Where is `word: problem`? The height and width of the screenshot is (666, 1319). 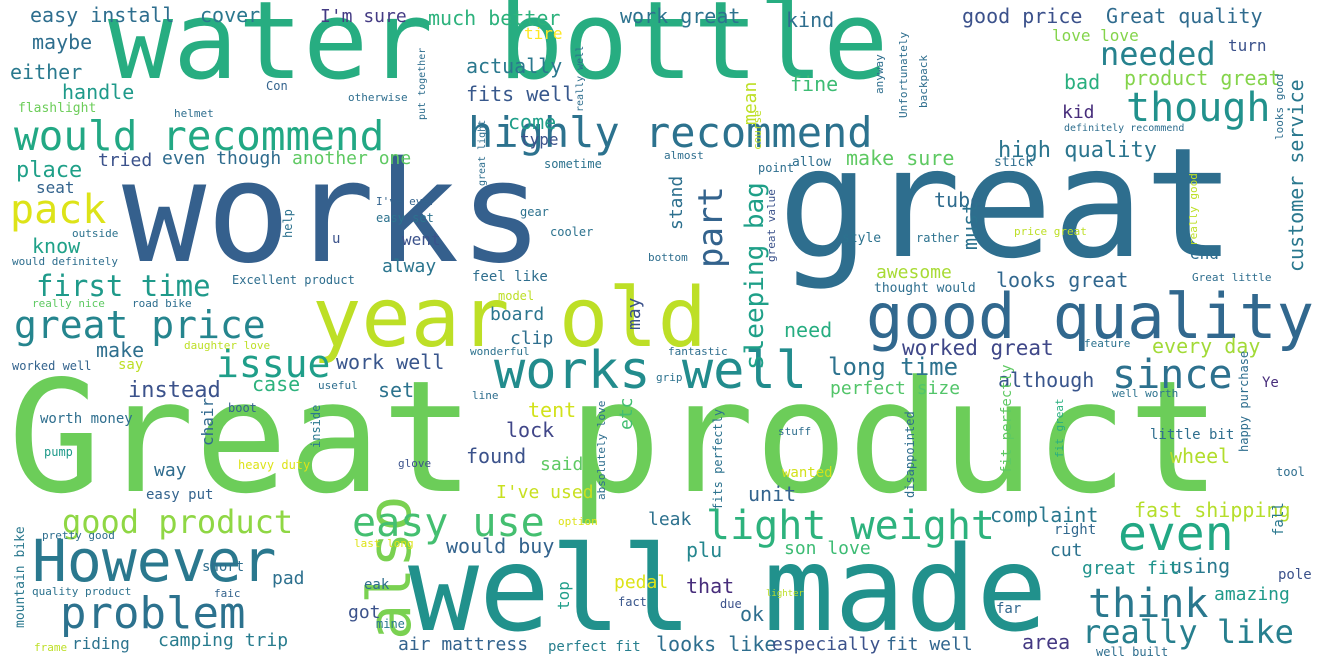
word: problem is located at coordinates (153, 613).